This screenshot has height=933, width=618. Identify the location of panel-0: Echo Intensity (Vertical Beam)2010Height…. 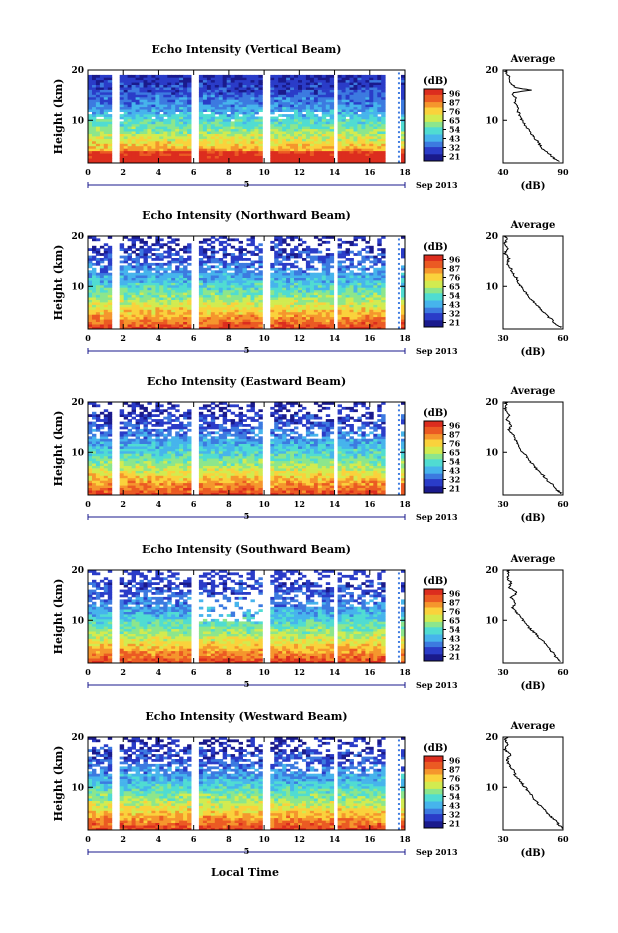
(310, 117).